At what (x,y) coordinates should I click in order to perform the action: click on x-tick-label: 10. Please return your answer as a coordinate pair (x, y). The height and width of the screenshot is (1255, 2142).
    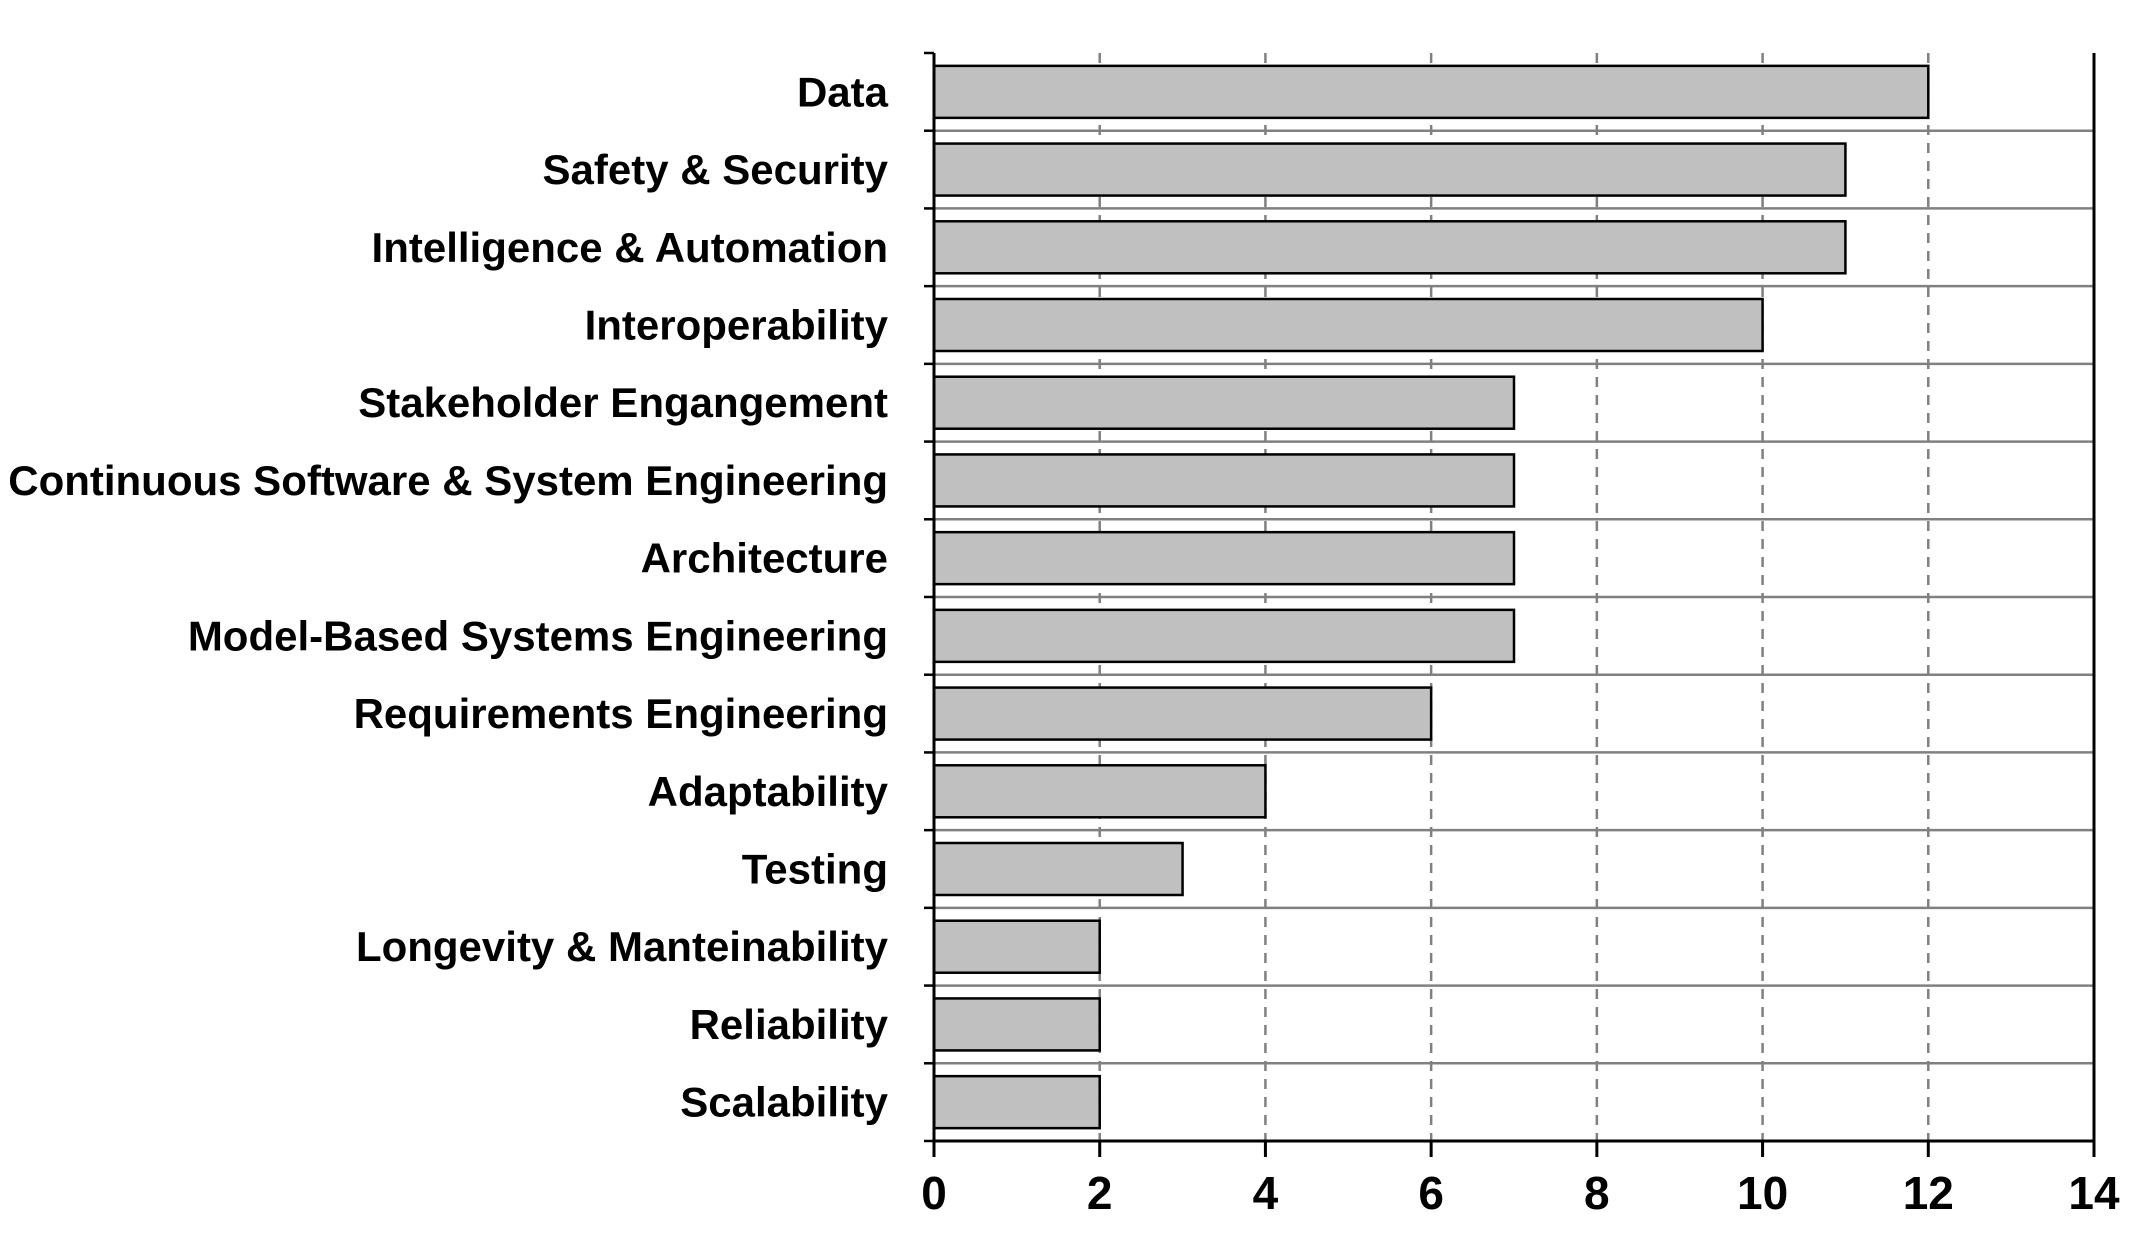
    Looking at the image, I should click on (1762, 1193).